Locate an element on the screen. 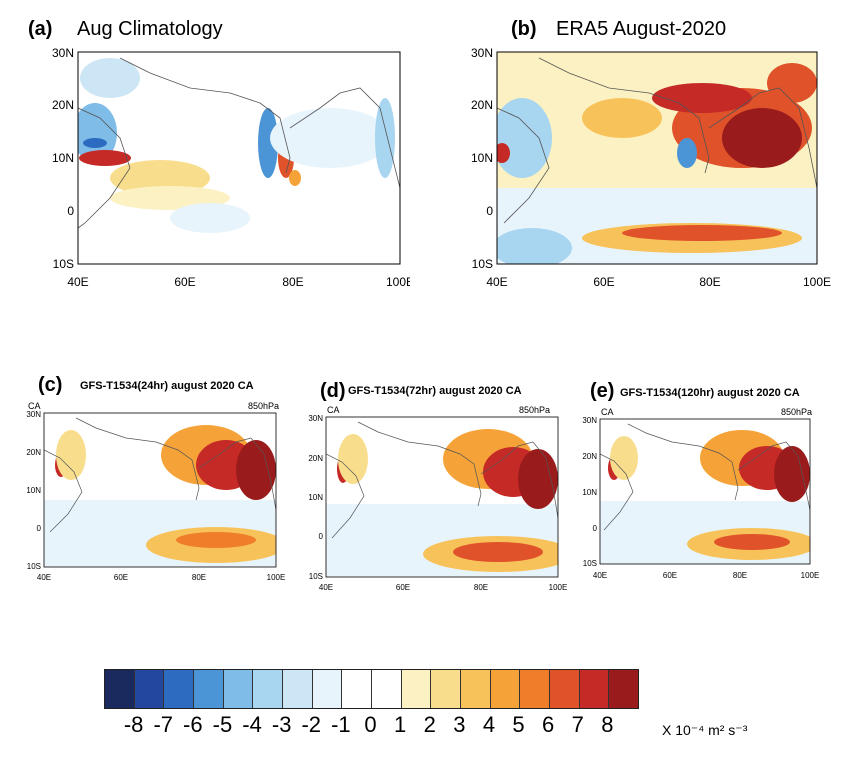 The height and width of the screenshot is (767, 850). colorbar-tick-label: -1 is located at coordinates (341, 724).